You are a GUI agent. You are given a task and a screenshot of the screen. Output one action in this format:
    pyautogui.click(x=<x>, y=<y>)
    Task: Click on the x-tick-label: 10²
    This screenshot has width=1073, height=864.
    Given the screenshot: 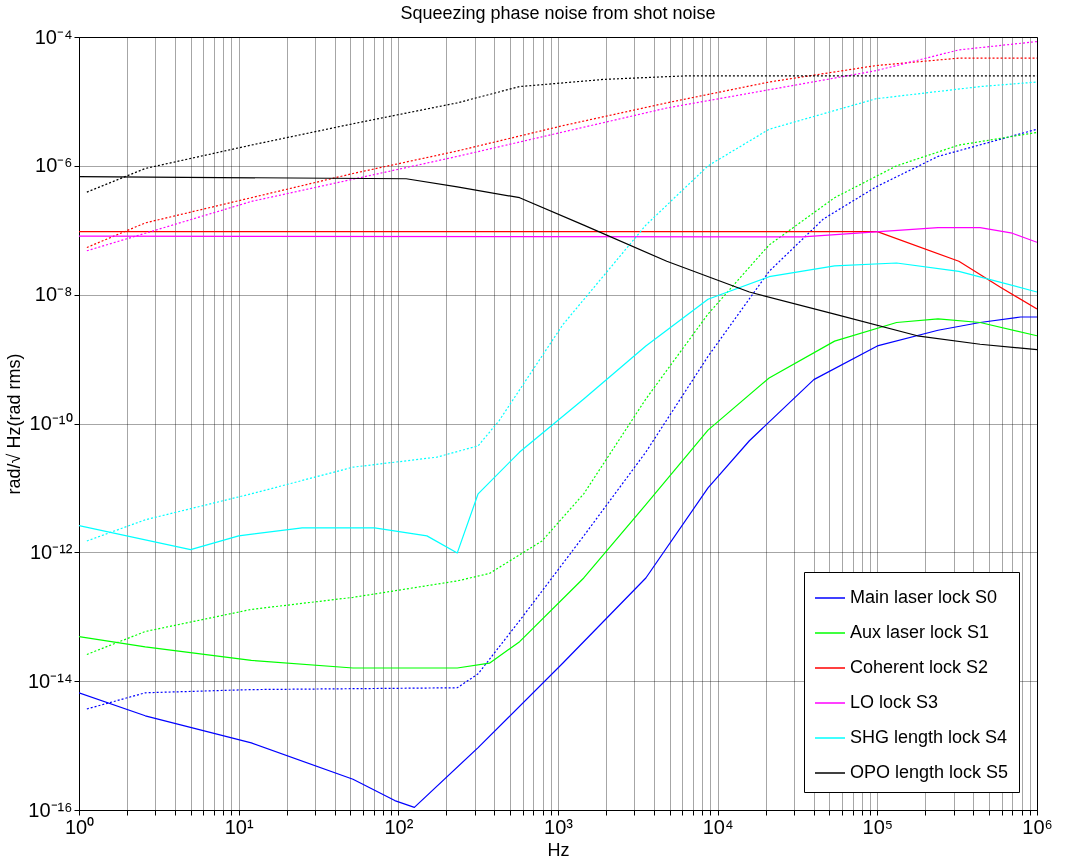 What is the action you would take?
    pyautogui.click(x=399, y=826)
    